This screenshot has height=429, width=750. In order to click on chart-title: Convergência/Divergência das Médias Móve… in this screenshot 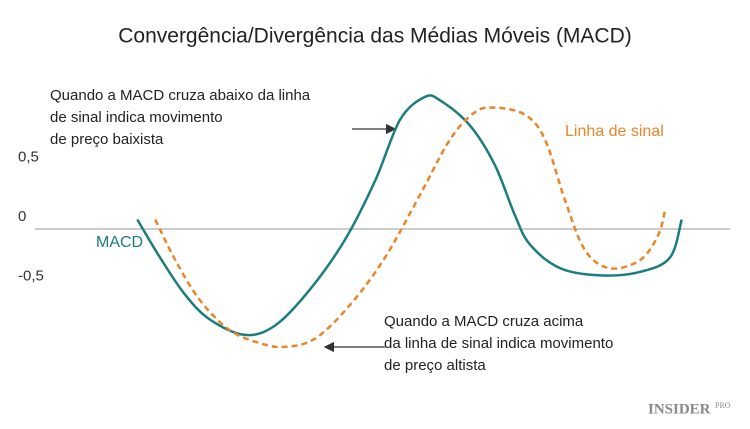, I will do `click(375, 36)`.